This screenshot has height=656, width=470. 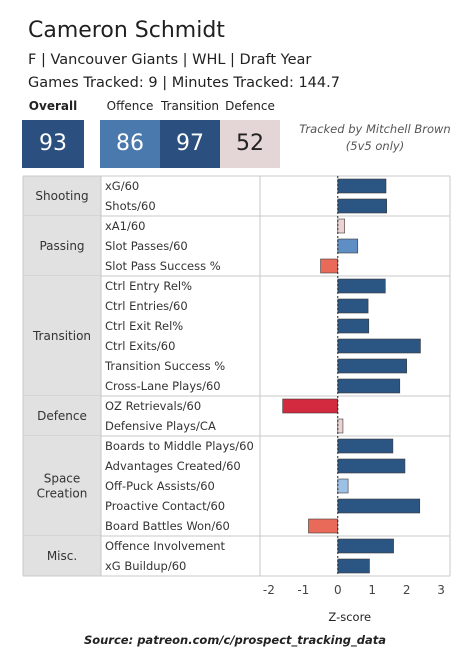 What do you see at coordinates (375, 138) in the screenshot?
I see `tracked-by-note: Tracked by Mitchell Brown (5v5 only)` at bounding box center [375, 138].